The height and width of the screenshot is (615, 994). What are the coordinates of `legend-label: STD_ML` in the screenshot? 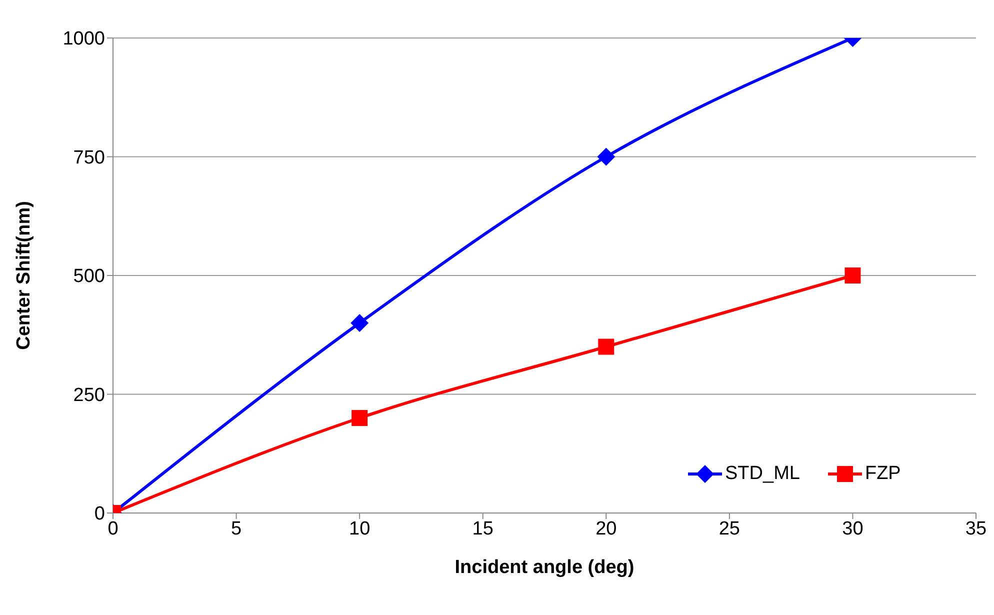 It's located at (762, 474).